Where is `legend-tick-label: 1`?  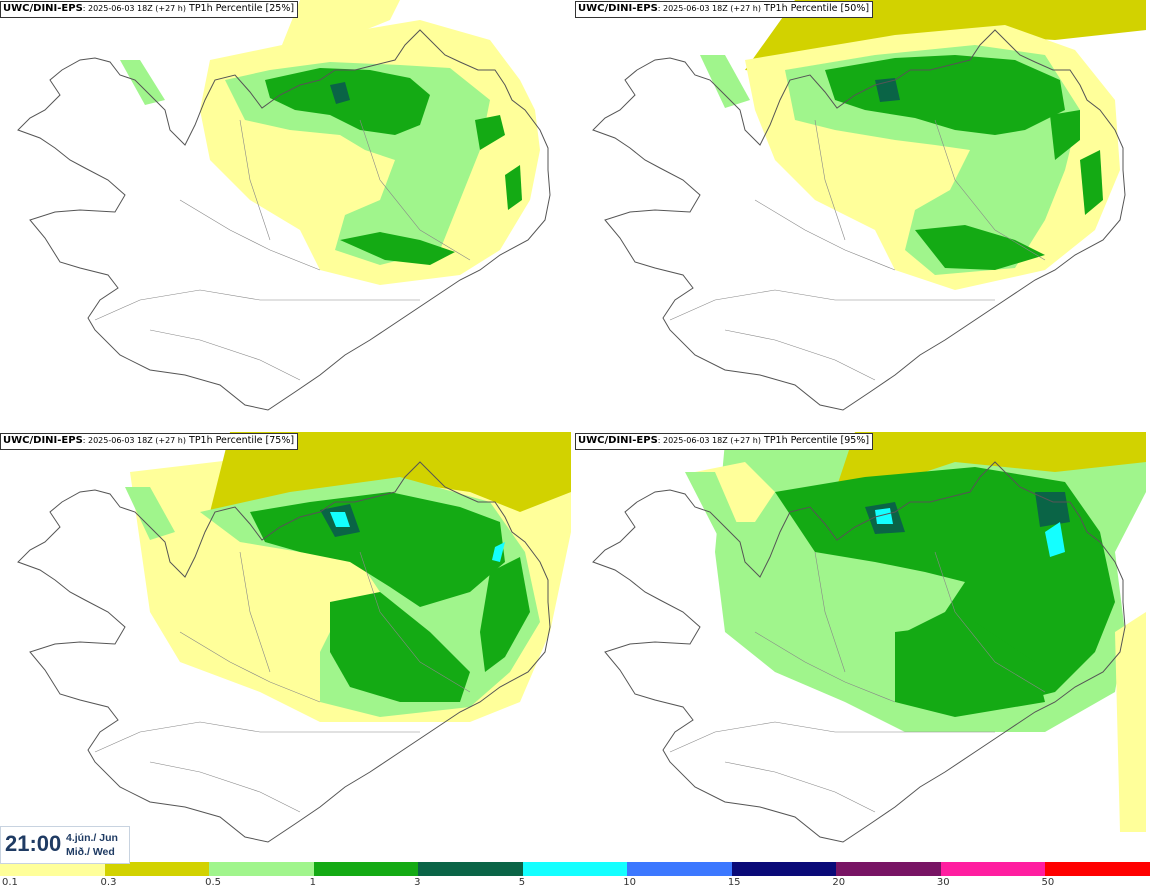 legend-tick-label: 1 is located at coordinates (312, 882).